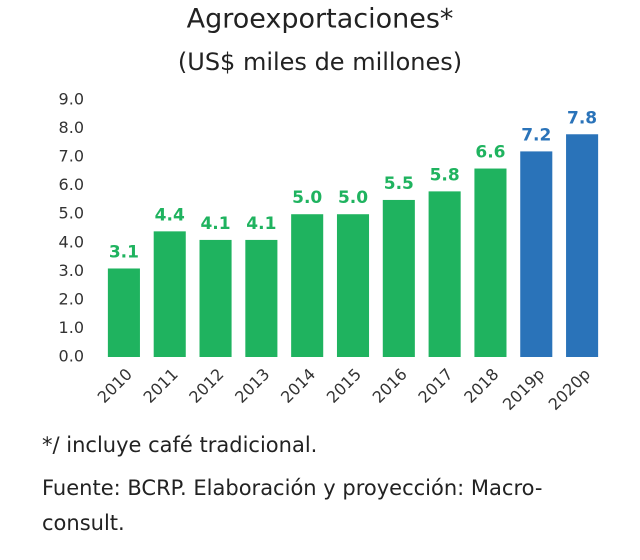 The height and width of the screenshot is (560, 640). What do you see at coordinates (71, 127) in the screenshot?
I see `y-tick-label: 8.0` at bounding box center [71, 127].